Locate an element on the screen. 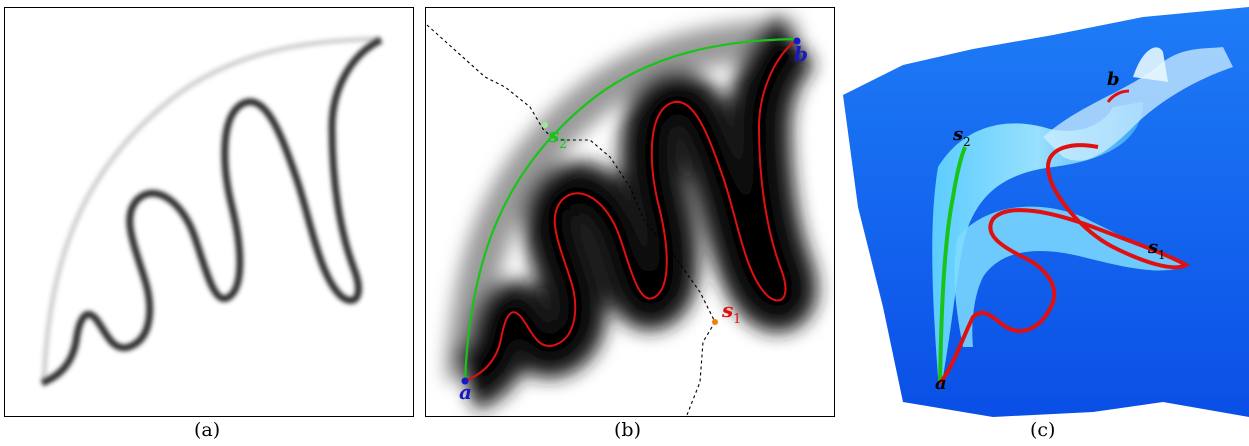 The width and height of the screenshot is (1249, 446). point-s2 is located at coordinates (545, 125).